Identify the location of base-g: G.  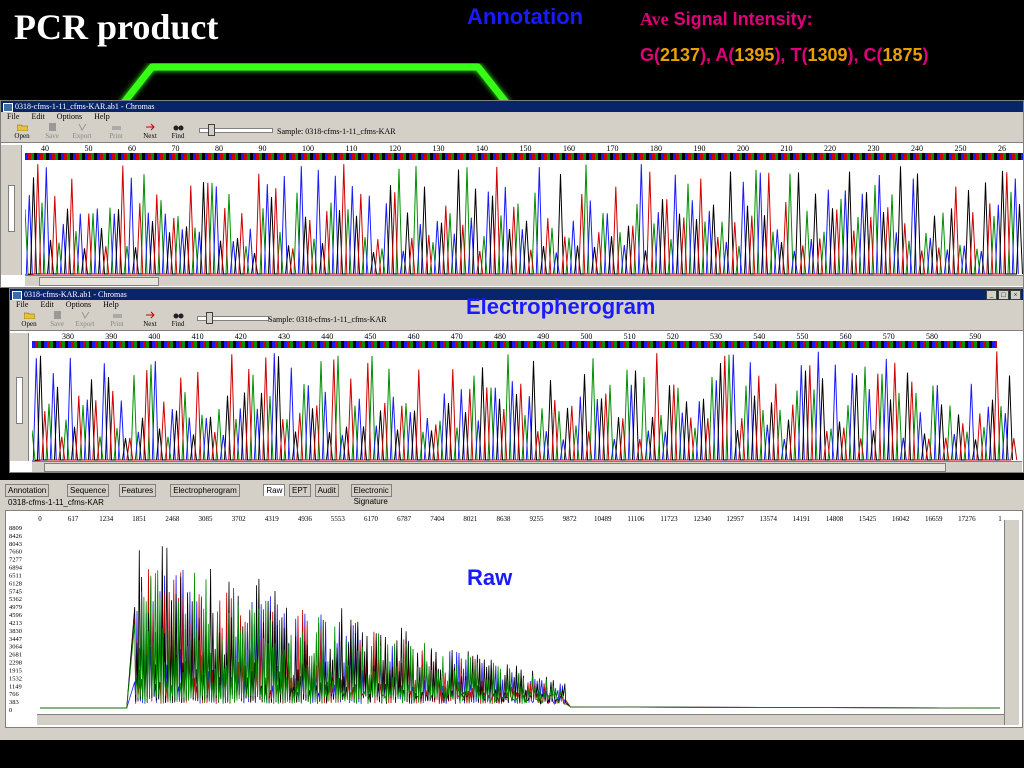
(647, 55).